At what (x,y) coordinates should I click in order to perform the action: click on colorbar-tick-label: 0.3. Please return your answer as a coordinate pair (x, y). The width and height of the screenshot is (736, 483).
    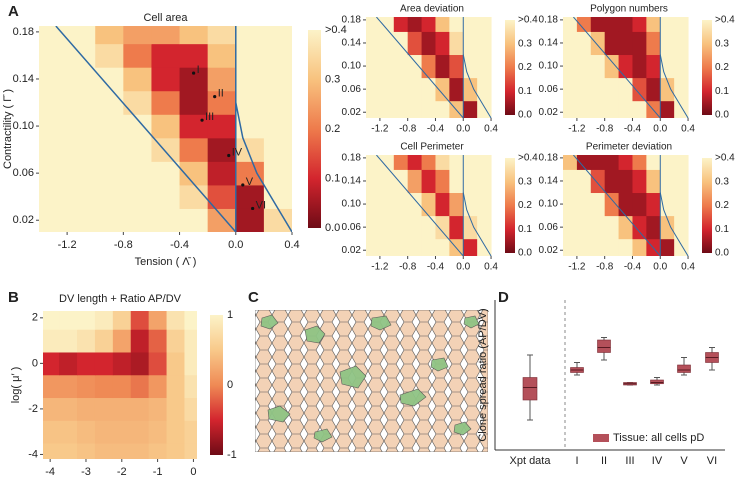
    Looking at the image, I should click on (332, 79).